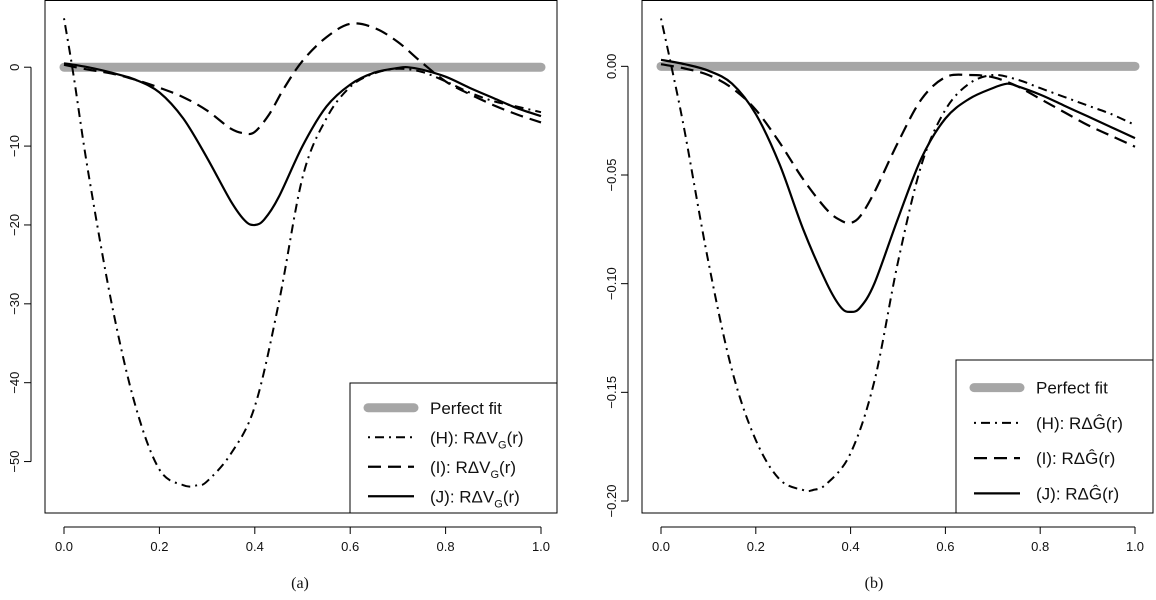  I want to click on y-tick-label: −30, so click(14, 304).